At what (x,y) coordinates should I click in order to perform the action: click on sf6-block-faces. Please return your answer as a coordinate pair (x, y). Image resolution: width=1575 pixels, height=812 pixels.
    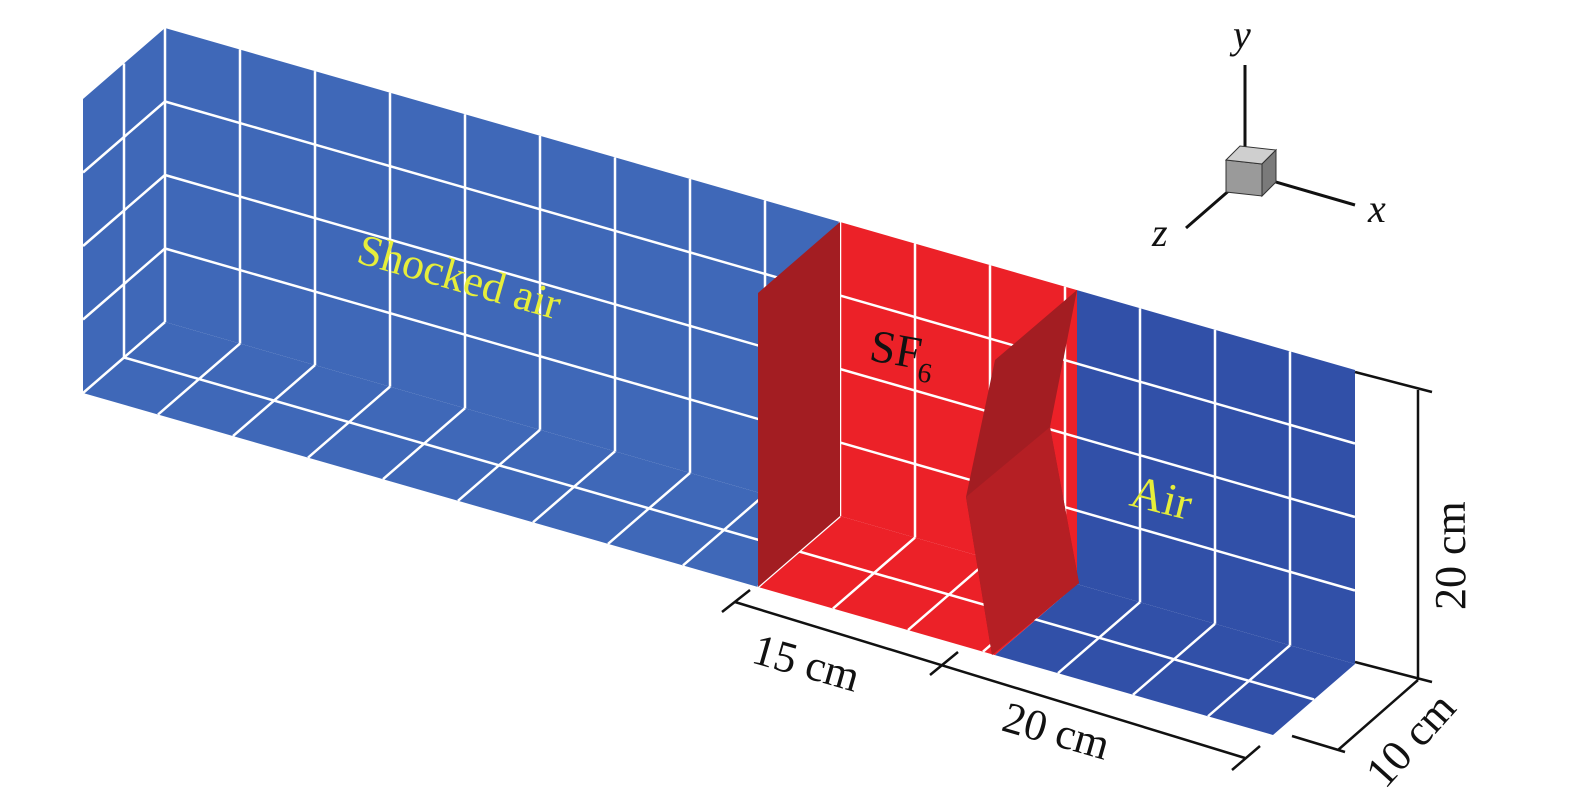
    Looking at the image, I should click on (918, 438).